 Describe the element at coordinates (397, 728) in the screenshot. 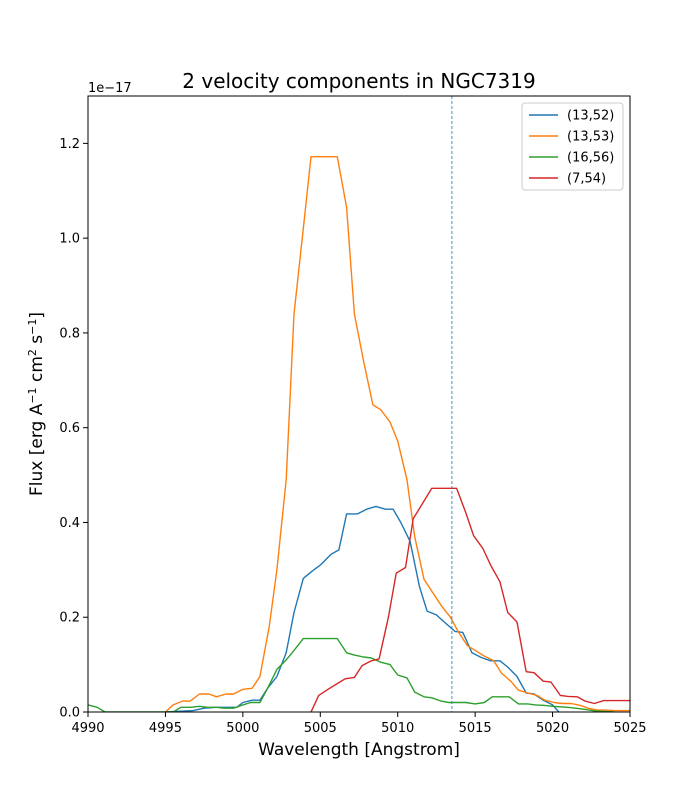

I see `x-tick-label: 5010` at that location.